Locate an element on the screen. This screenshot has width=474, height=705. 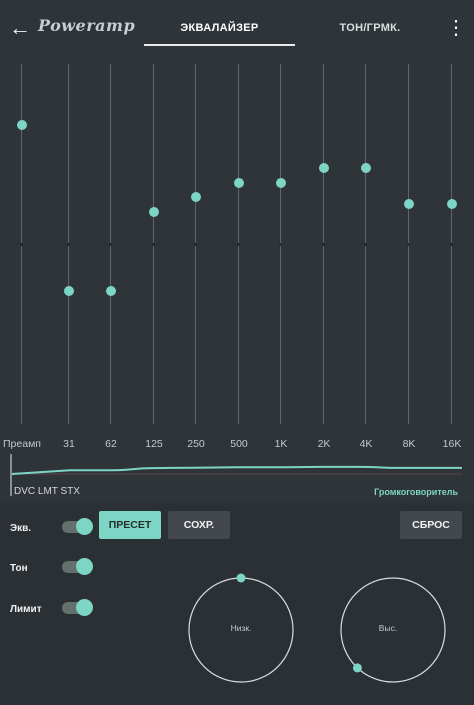
tone-toggle is located at coordinates (77, 566).